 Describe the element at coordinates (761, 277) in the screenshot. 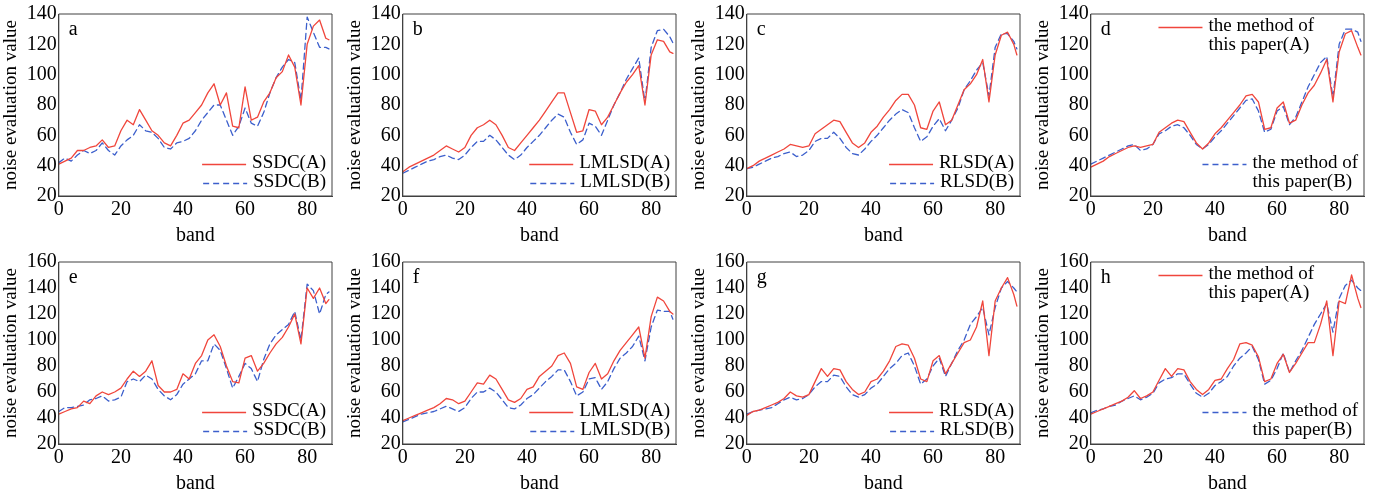

I see `annotation: g` at that location.